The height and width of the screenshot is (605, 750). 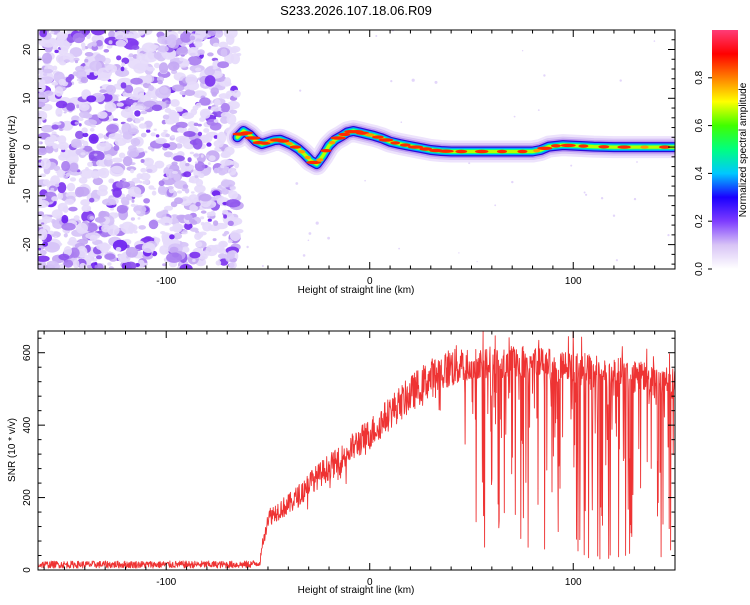 I want to click on colorbar-ticks: 0.0 0.2 0.4 0.6 0.8, so click(x=703, y=173).